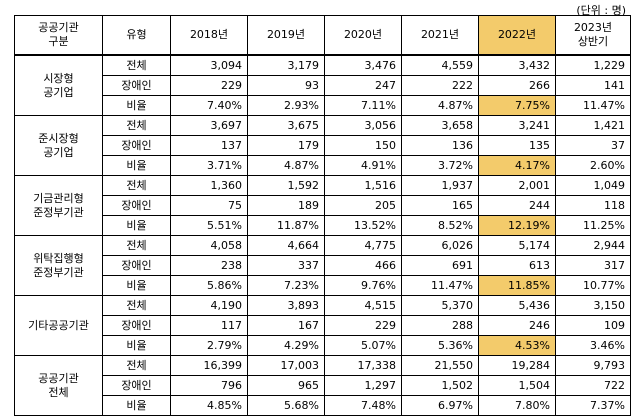 The image size is (636, 416). Describe the element at coordinates (593, 385) in the screenshot. I see `value-cell-2023h1: 722` at that location.